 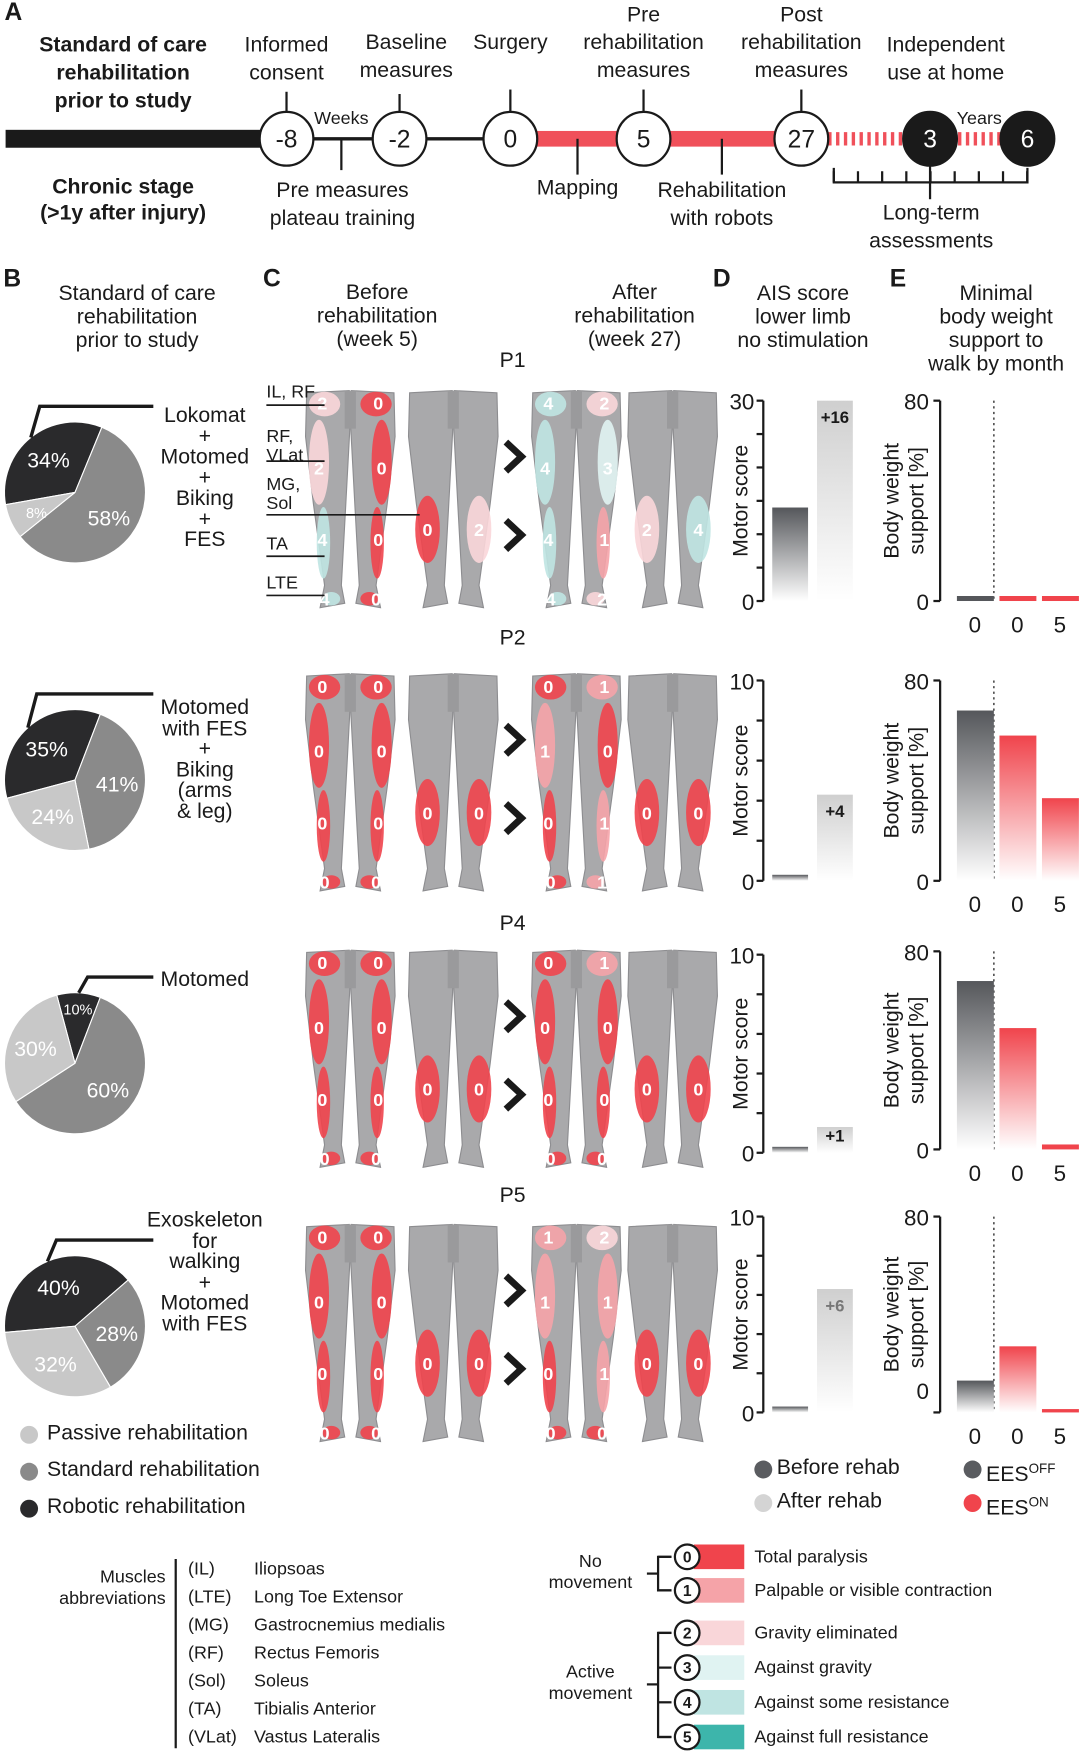 I want to click on panel-label-d: D, so click(x=721, y=278).